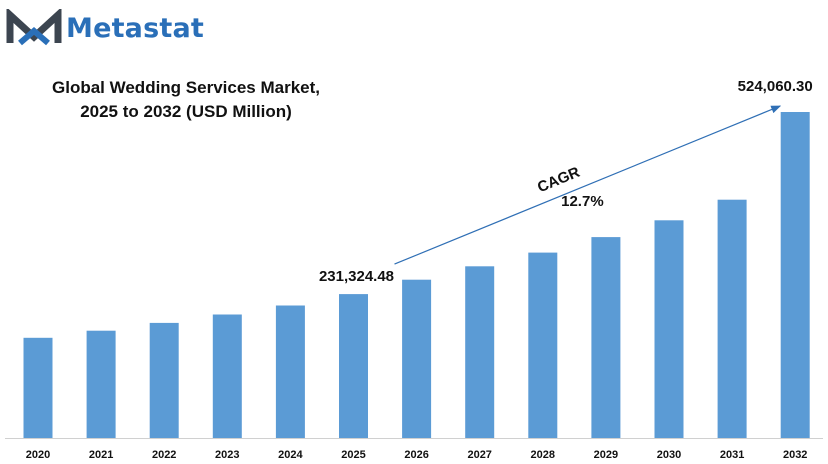 This screenshot has width=828, height=464. Describe the element at coordinates (606, 337) in the screenshot. I see `bar-2029` at that location.